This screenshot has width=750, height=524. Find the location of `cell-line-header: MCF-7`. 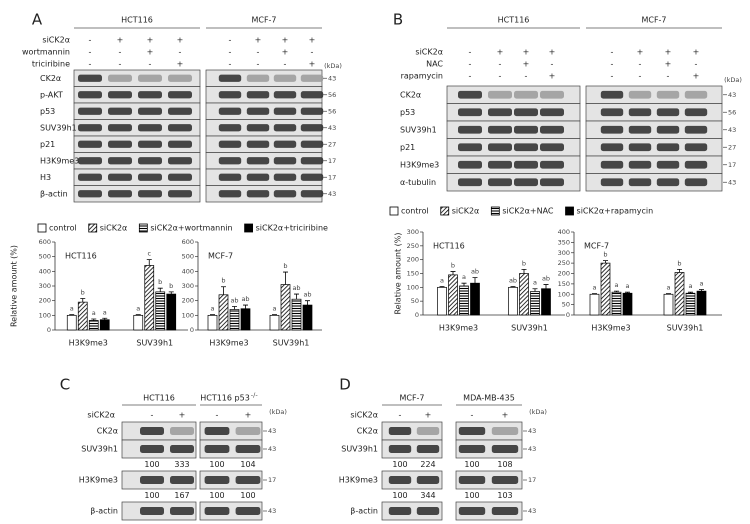

cell-line-header: MCF-7 is located at coordinates (411, 398).